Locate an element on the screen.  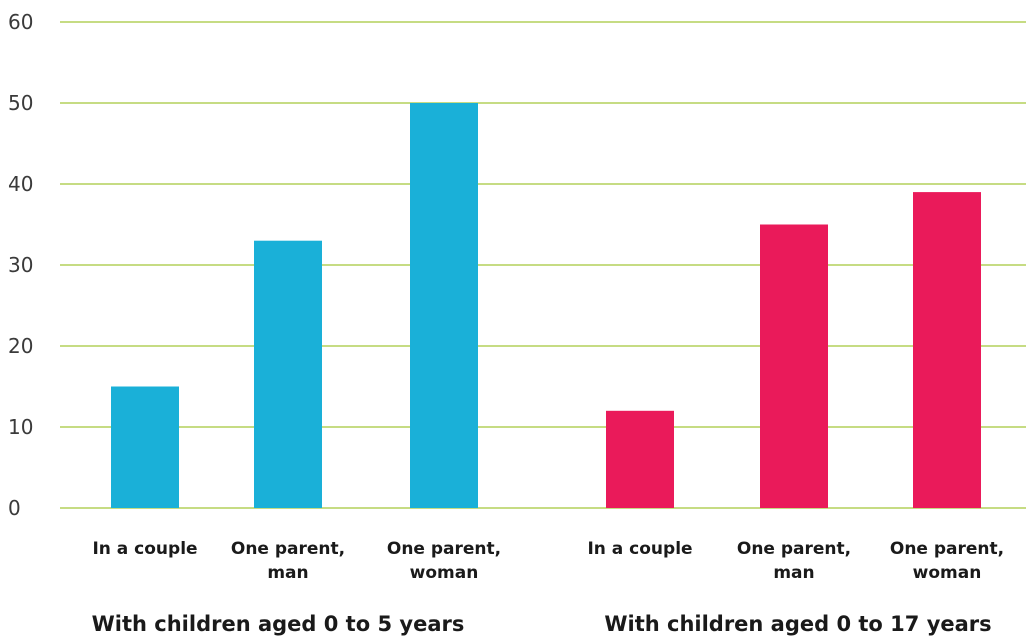
y-axis-ticks: 0 10 20 30 40 50 60 is located at coordinates (20, 265).